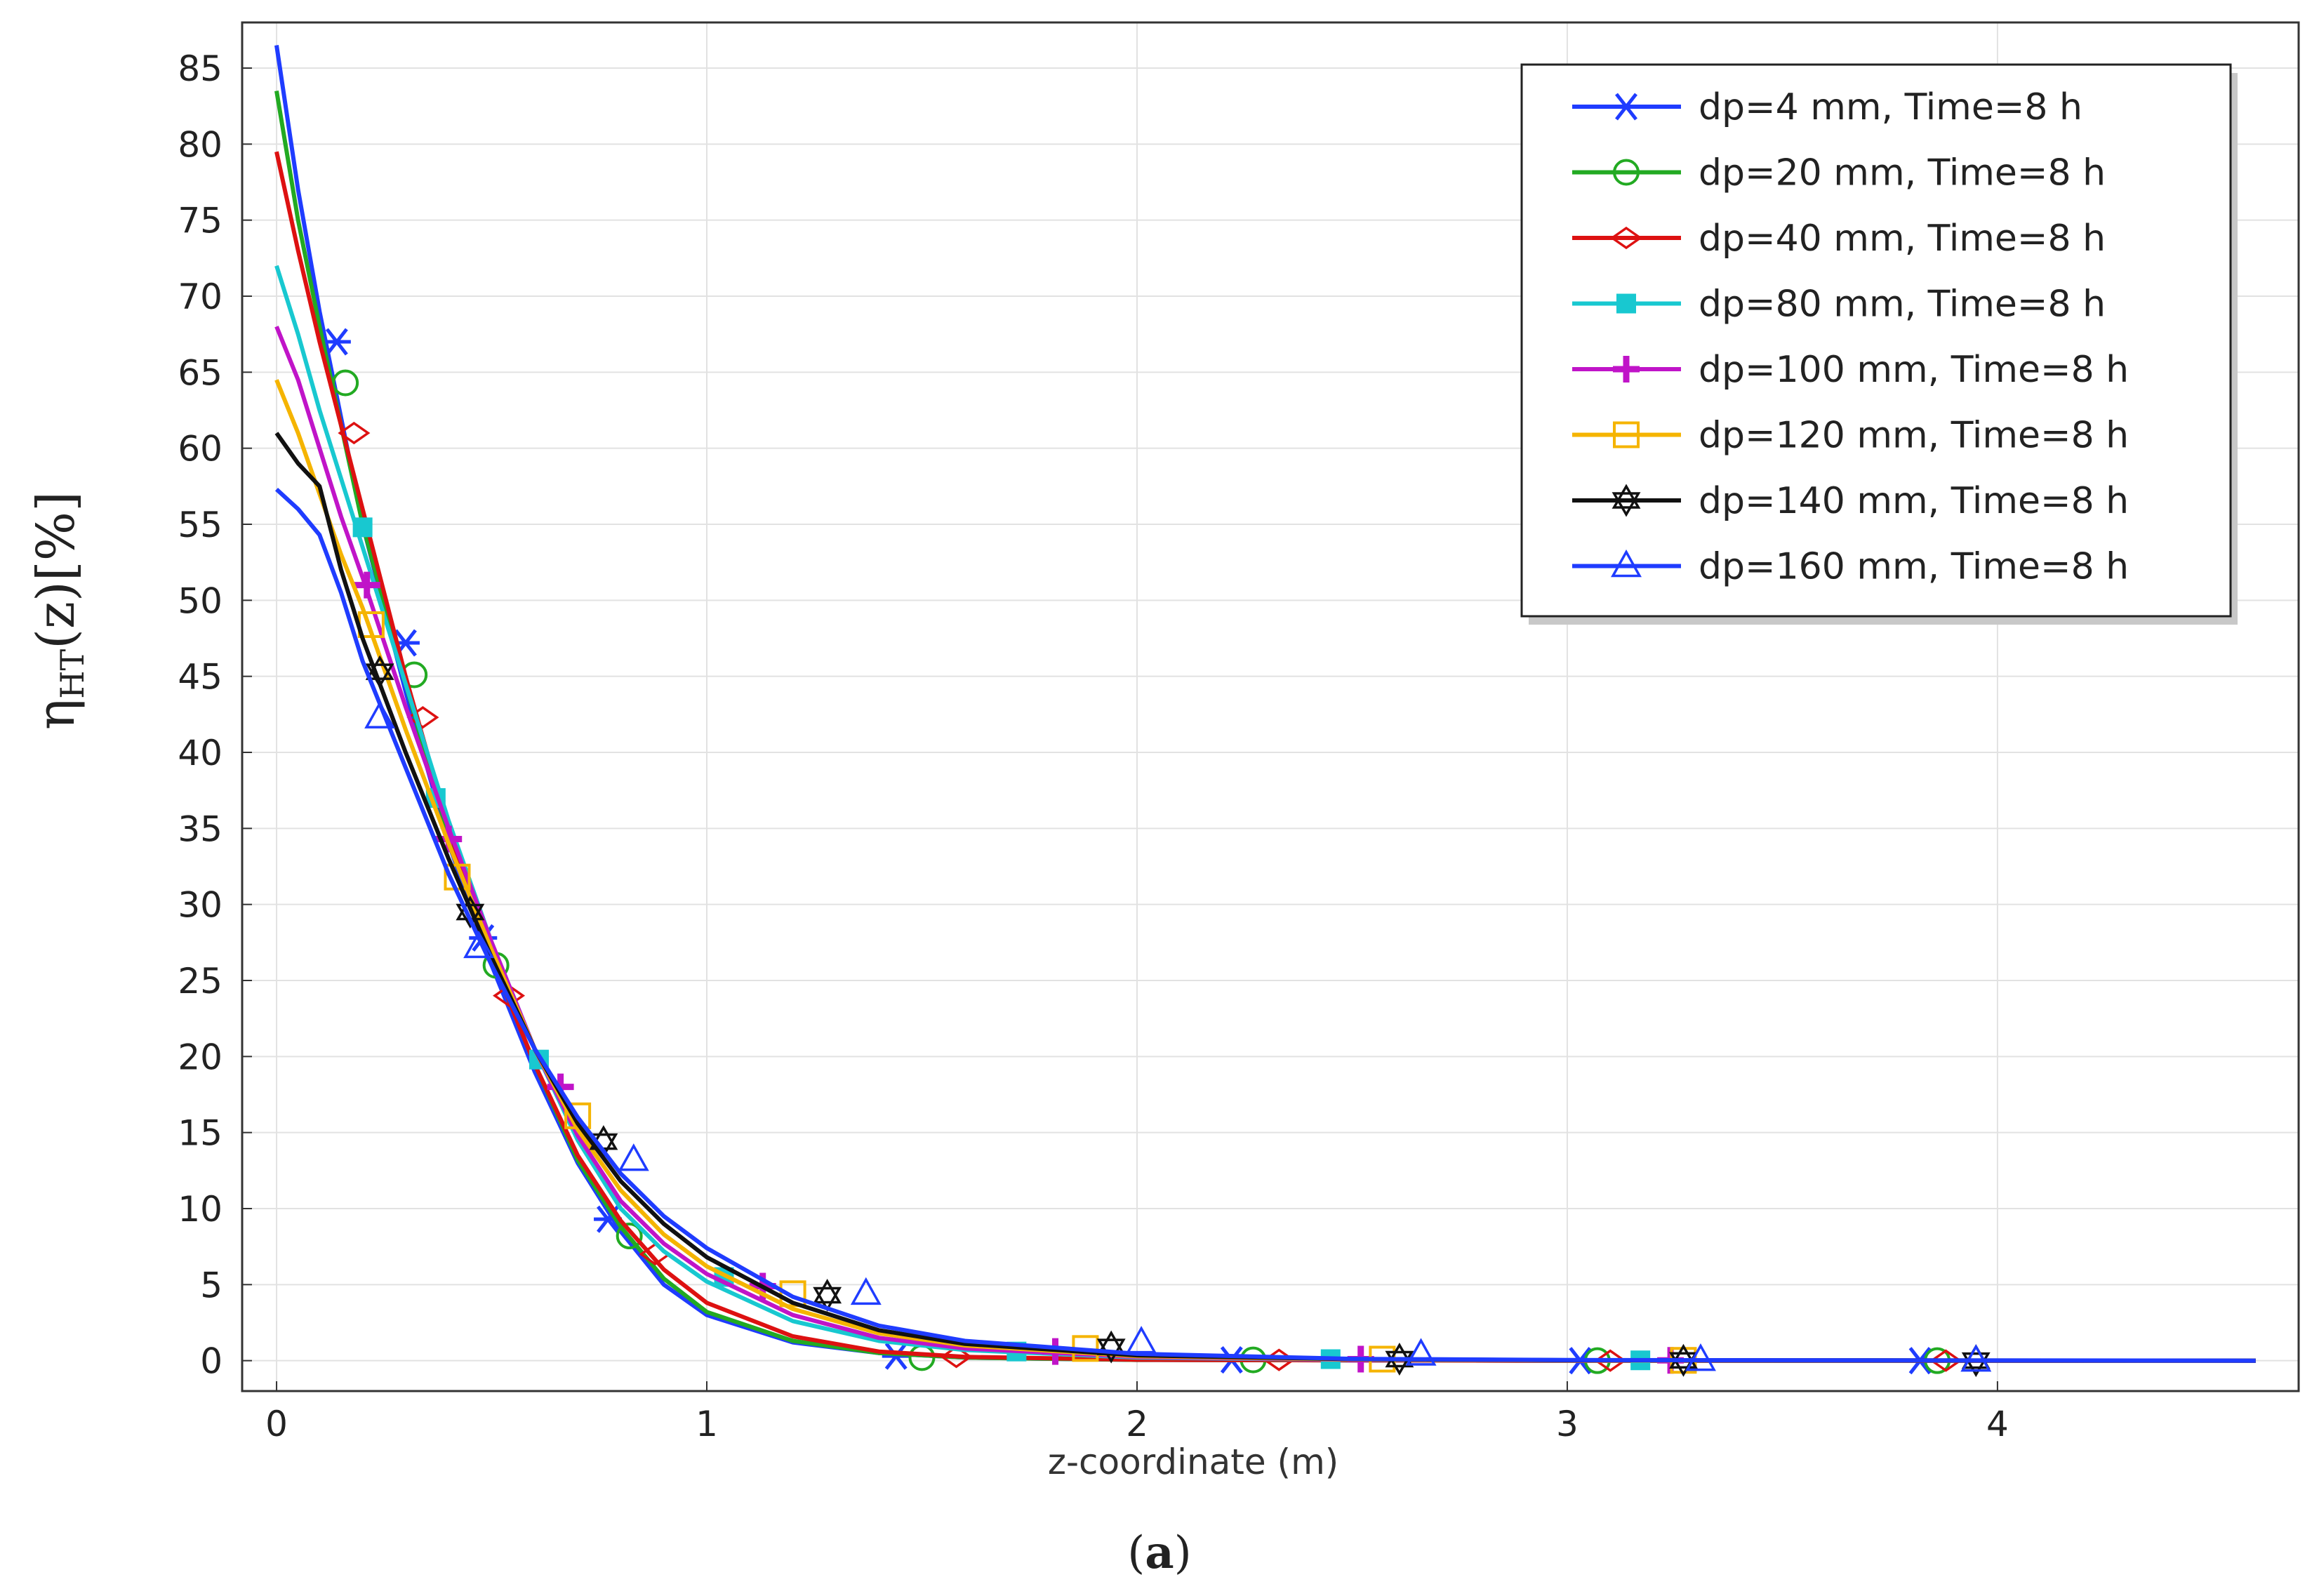 This screenshot has width=2319, height=1596. What do you see at coordinates (200, 677) in the screenshot?
I see `y-tick-label: 45` at bounding box center [200, 677].